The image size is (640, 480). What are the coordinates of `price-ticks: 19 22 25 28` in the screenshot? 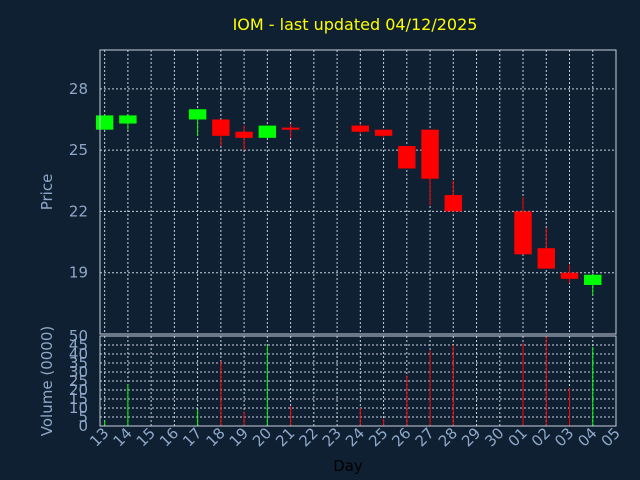 It's located at (78, 181).